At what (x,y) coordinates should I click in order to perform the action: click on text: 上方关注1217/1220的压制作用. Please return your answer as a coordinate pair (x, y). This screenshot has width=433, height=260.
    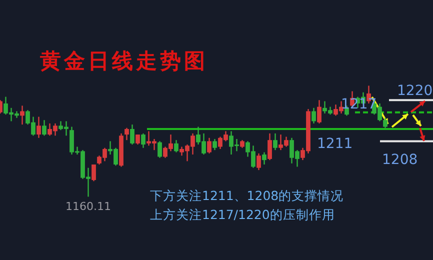
    Looking at the image, I should click on (242, 214).